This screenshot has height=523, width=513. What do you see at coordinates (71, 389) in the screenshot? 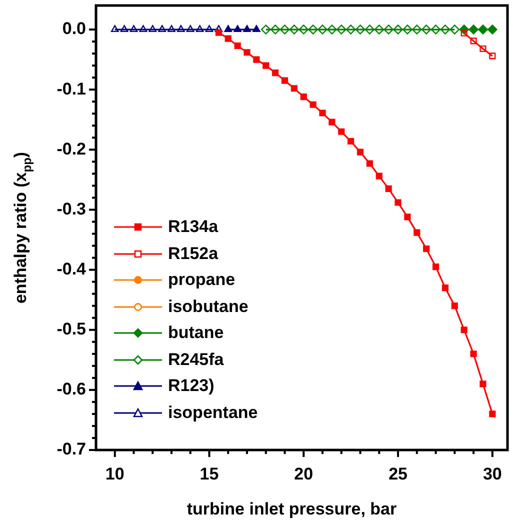
I see `y-tick-label: -0.6` at bounding box center [71, 389].